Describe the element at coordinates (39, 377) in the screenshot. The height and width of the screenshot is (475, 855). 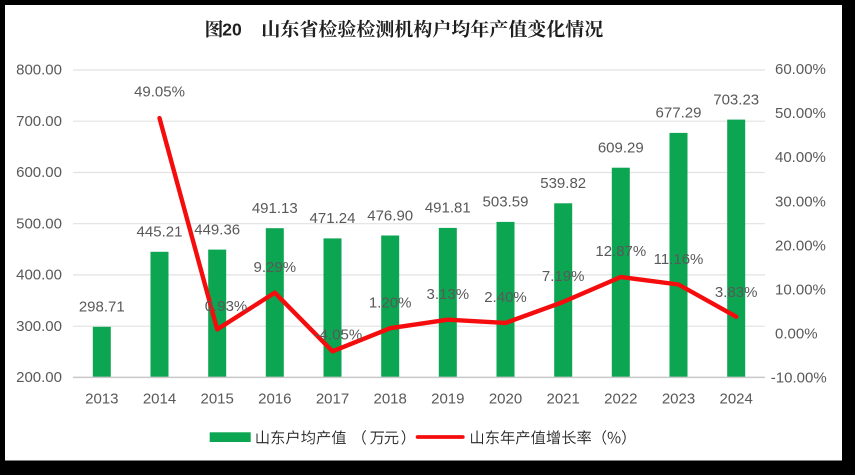
I see `svg-text: 200.00` at that location.